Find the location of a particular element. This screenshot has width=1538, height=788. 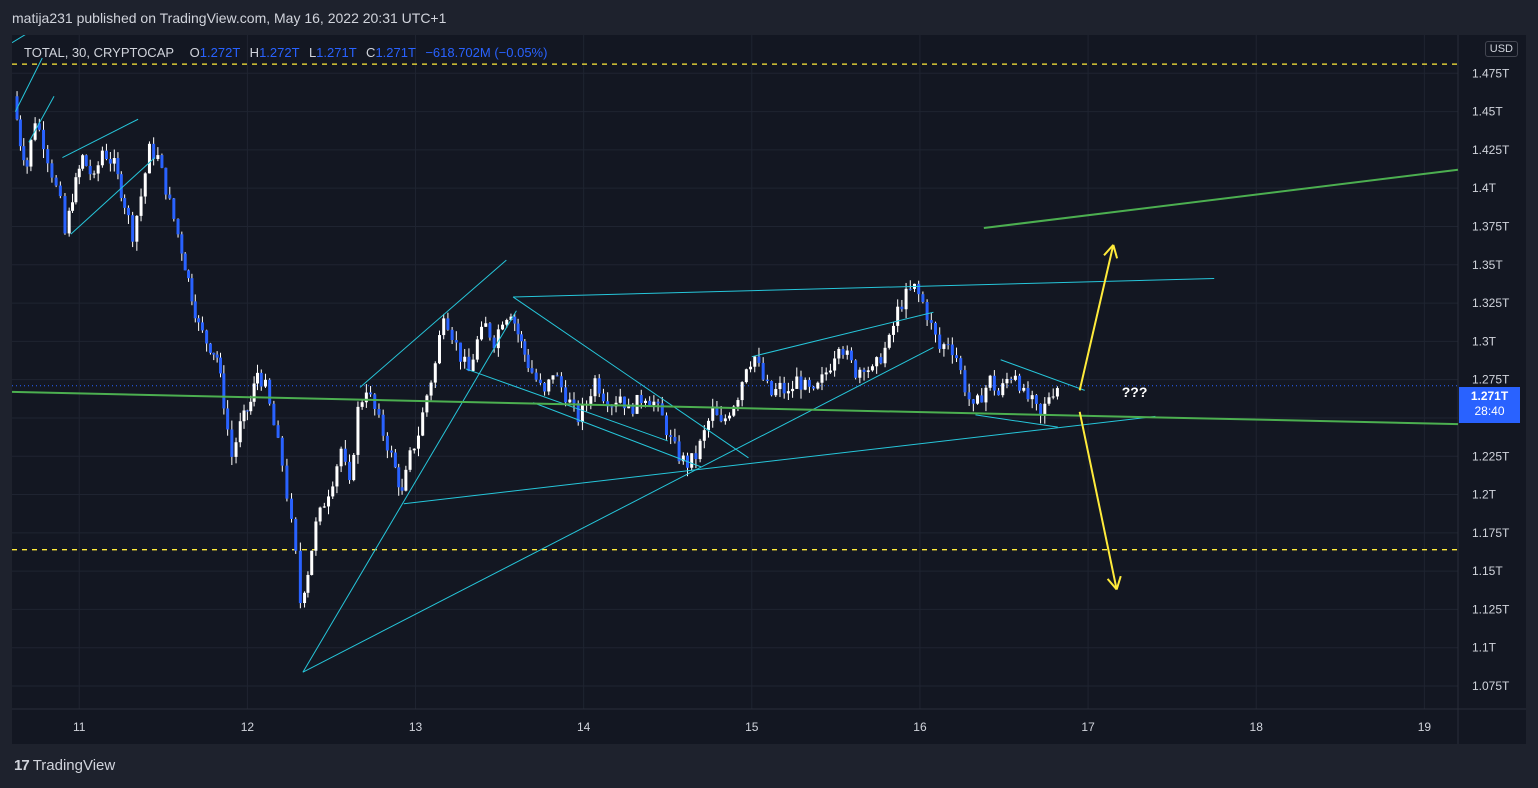

high-value: 1.272T is located at coordinates (279, 52).